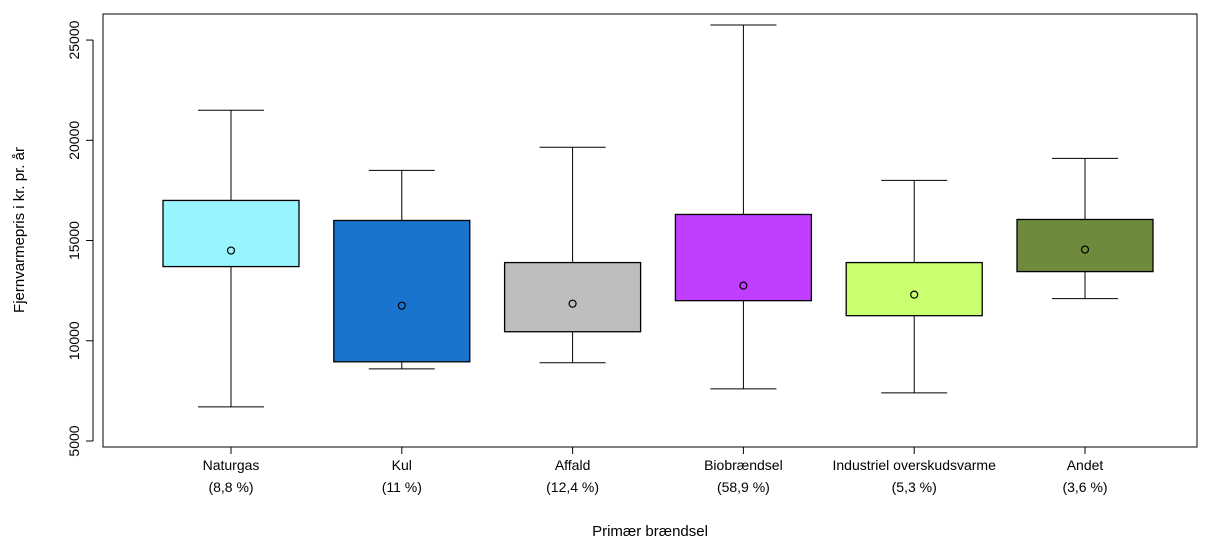  What do you see at coordinates (1085, 465) in the screenshot?
I see `x-tick-label: Andet` at bounding box center [1085, 465].